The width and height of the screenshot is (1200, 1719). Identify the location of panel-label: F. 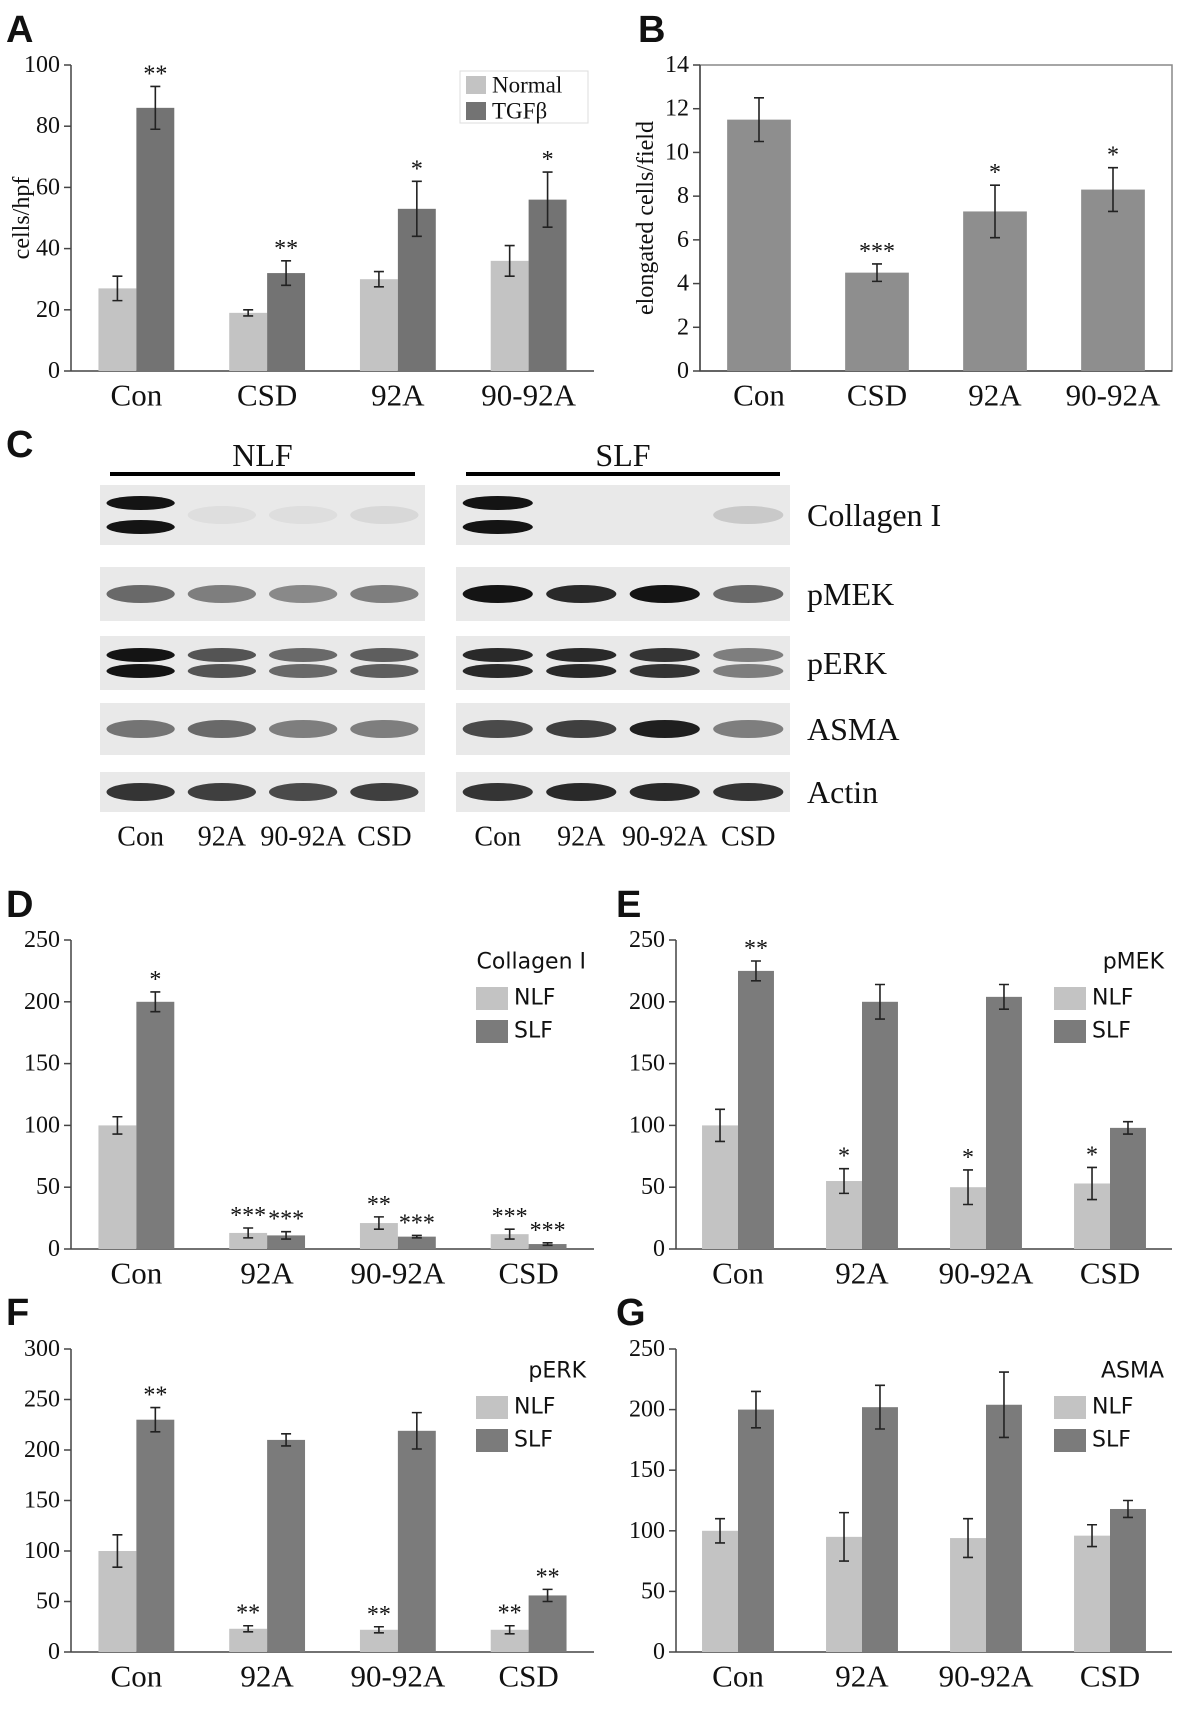
(17, 1313).